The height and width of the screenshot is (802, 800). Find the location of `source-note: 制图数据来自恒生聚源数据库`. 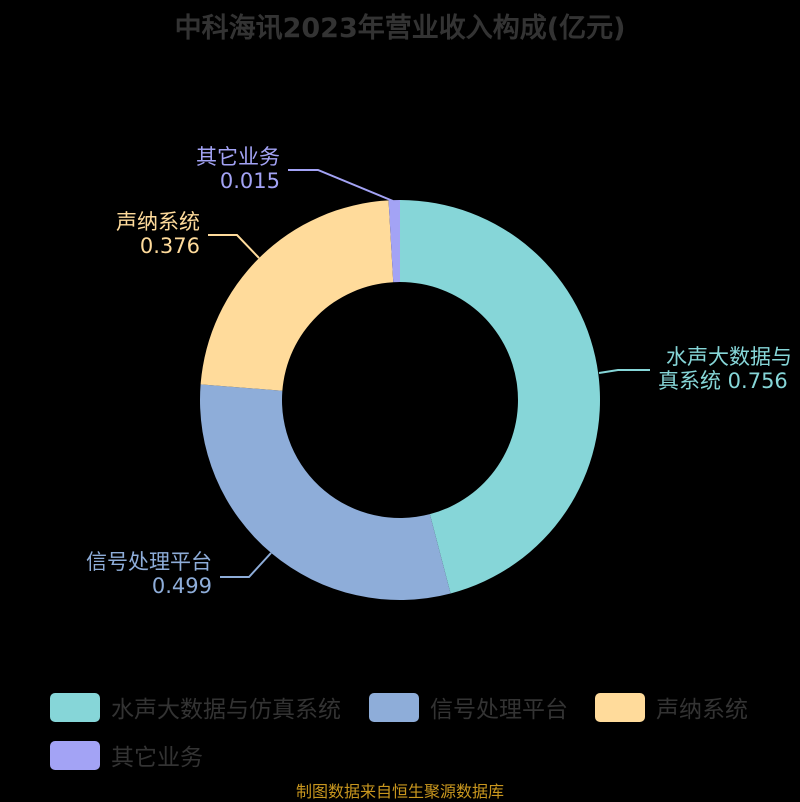

source-note: 制图数据来自恒生聚源数据库 is located at coordinates (399, 791).